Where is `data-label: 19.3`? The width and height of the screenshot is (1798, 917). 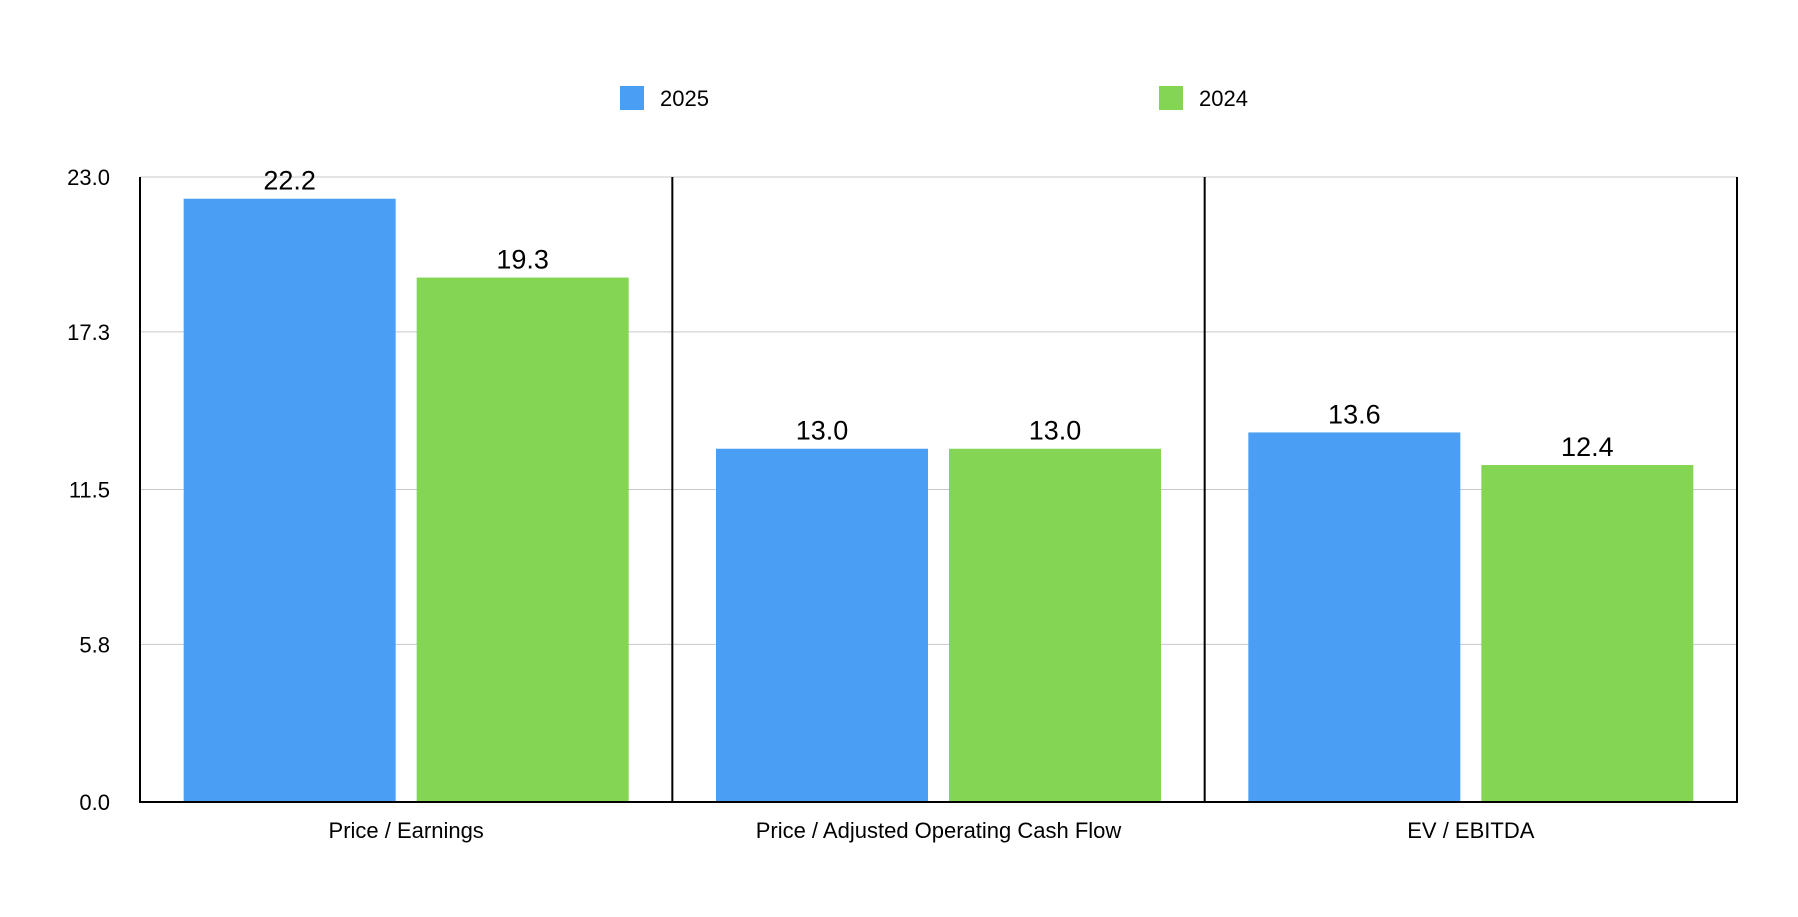
data-label: 19.3 is located at coordinates (522, 260).